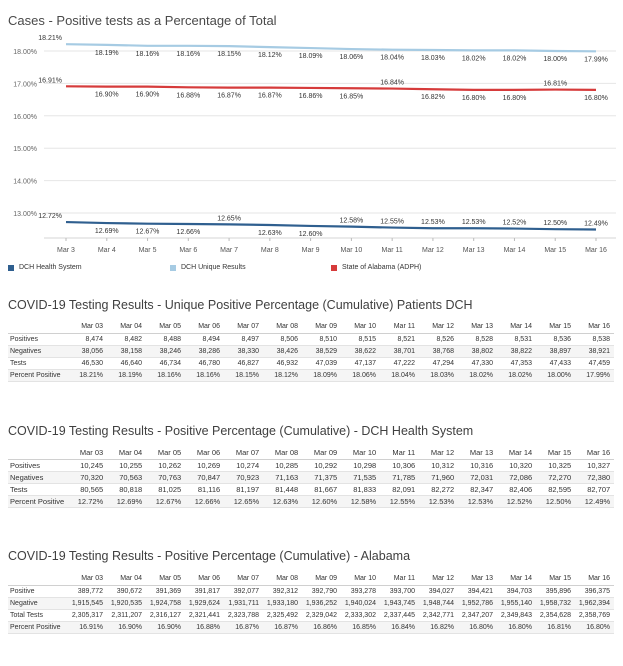  Describe the element at coordinates (555, 327) in the screenshot. I see `column-header: Mar 15` at that location.